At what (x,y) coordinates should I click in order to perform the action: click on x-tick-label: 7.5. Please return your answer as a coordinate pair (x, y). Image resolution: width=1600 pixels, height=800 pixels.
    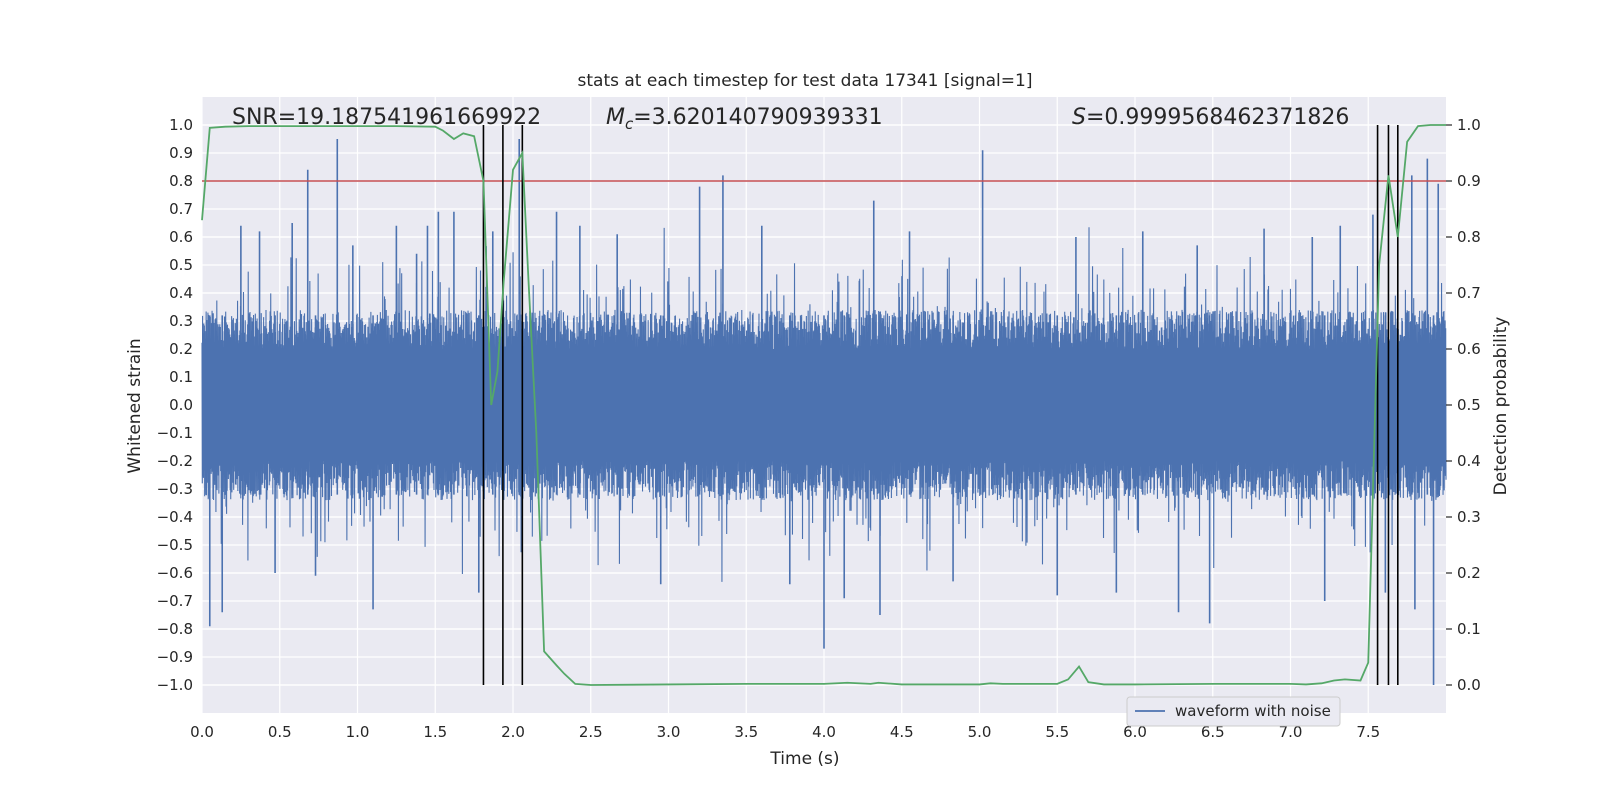
    Looking at the image, I should click on (1368, 732).